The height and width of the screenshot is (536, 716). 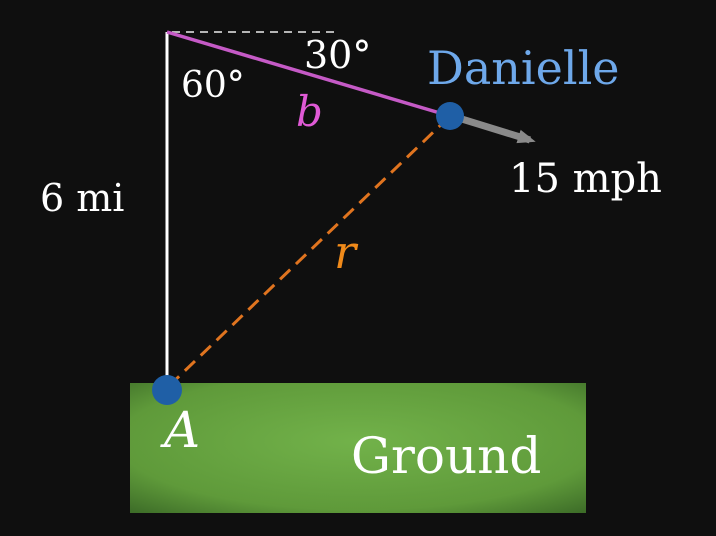 I want to click on angle-right-label: 30°, so click(x=337, y=55).